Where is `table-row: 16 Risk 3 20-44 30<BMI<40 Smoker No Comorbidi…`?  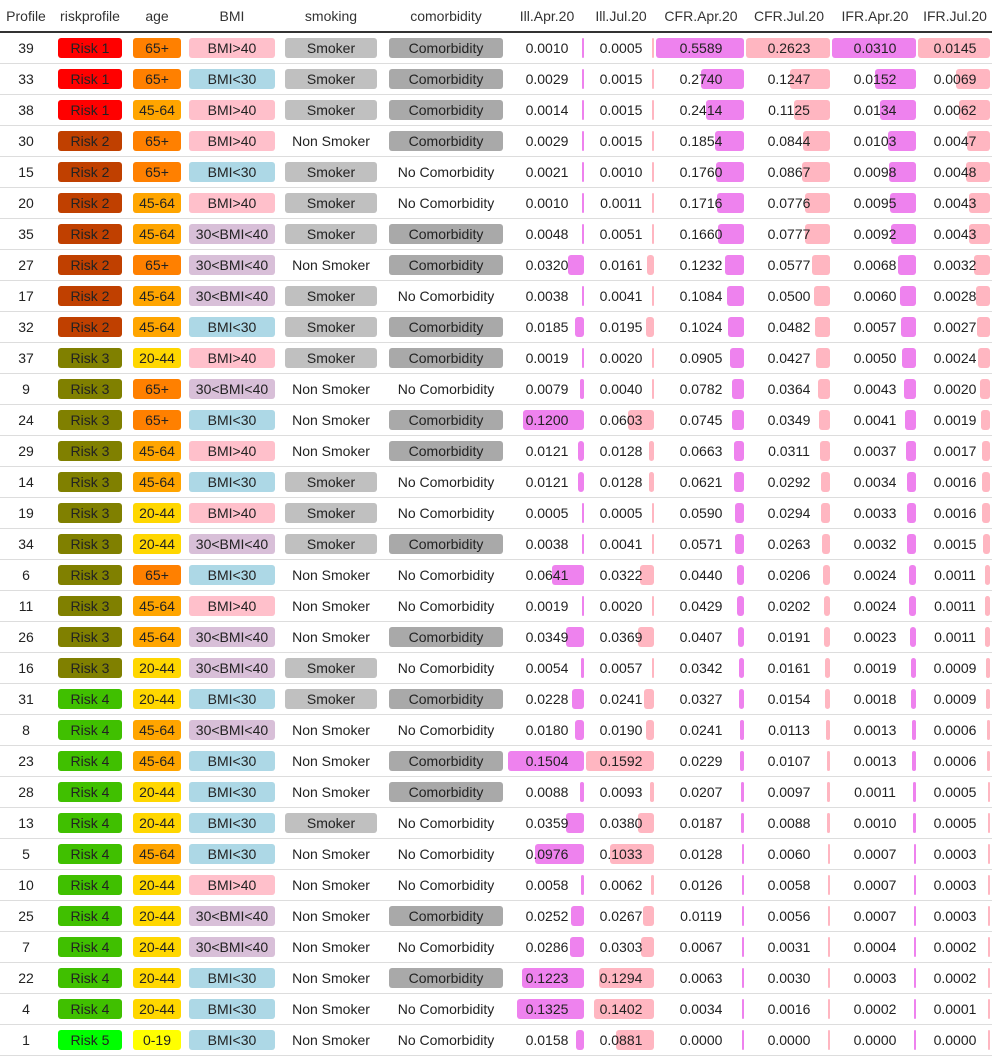 table-row: 16 Risk 3 20-44 30<BMI<40 Smoker No Comorbidi… is located at coordinates (496, 668).